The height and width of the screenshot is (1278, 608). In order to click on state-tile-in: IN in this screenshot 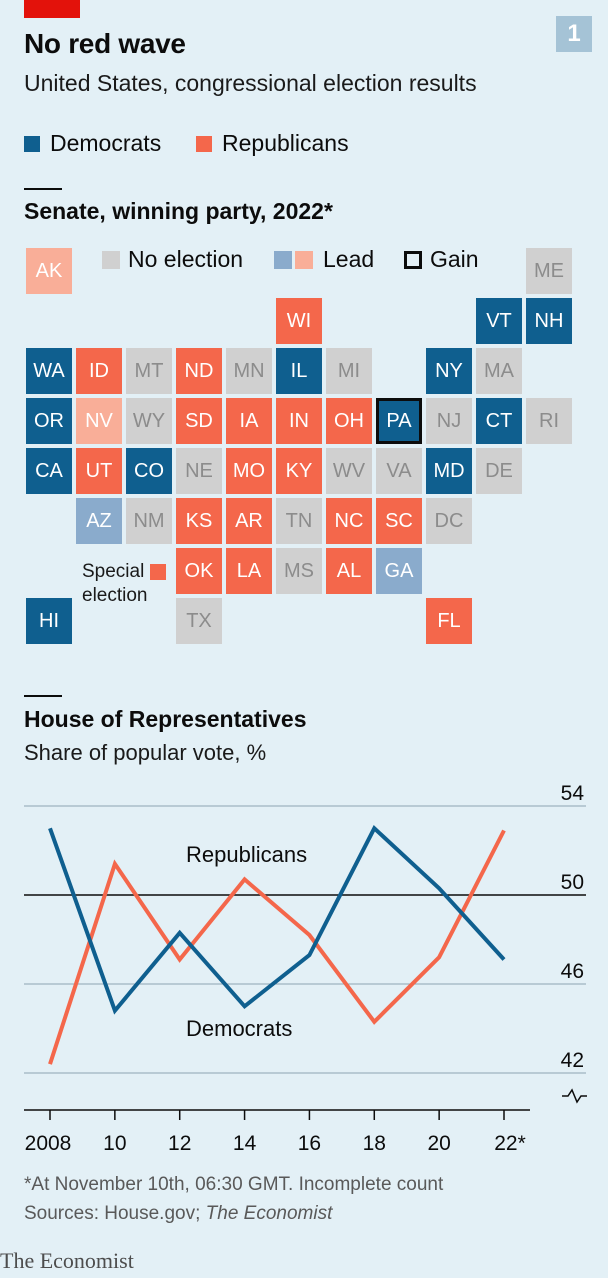, I will do `click(299, 421)`.